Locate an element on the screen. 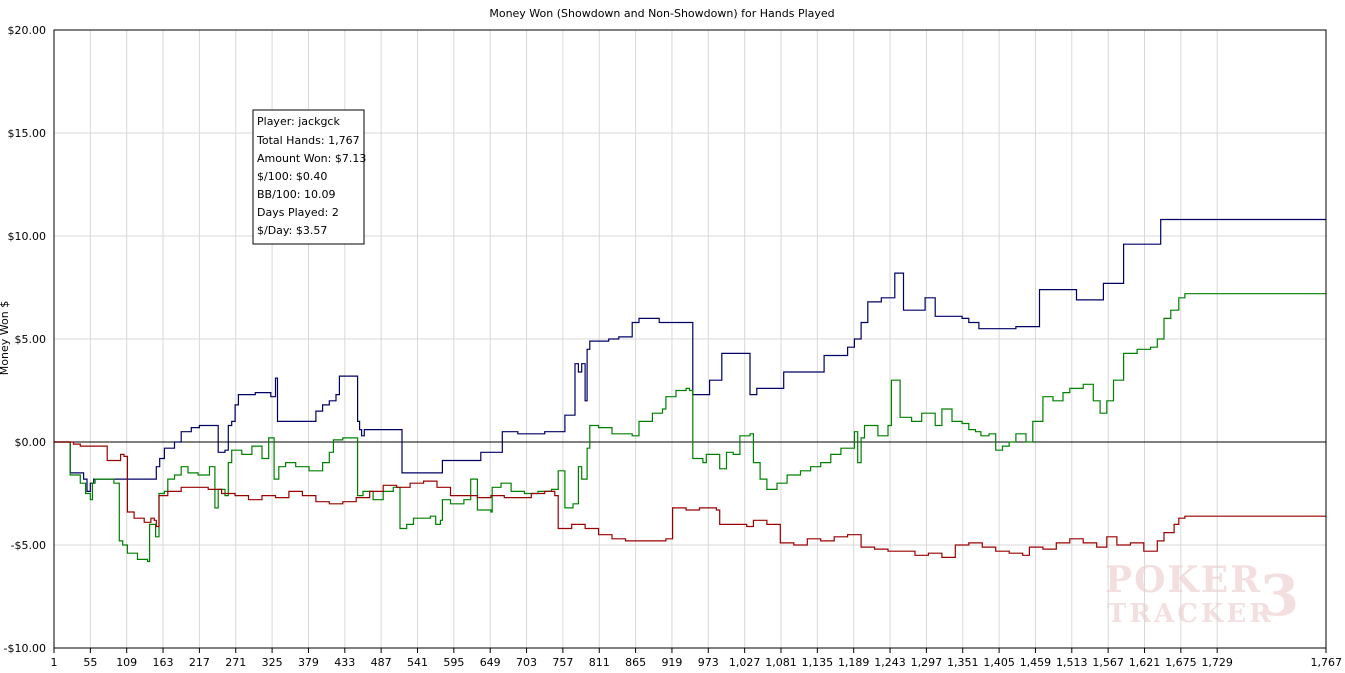 This screenshot has width=1345, height=673. y-tick-label: $10.00 is located at coordinates (27, 236).